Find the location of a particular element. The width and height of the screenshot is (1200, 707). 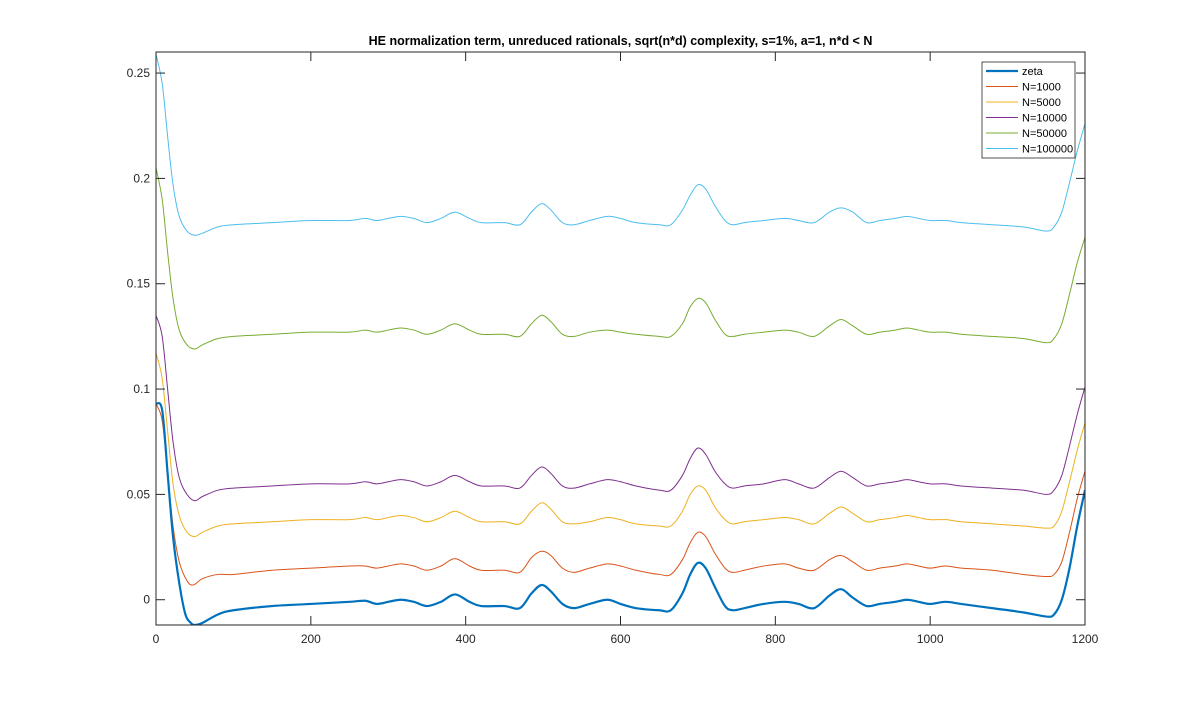

legend-label: N=100000 is located at coordinates (1047, 150).